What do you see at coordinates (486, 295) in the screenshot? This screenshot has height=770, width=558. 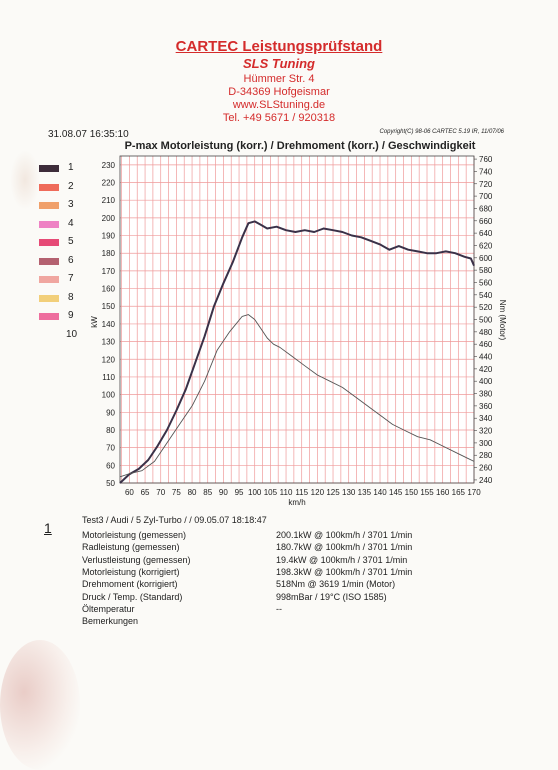 I see `y2-tick-label: 540` at bounding box center [486, 295].